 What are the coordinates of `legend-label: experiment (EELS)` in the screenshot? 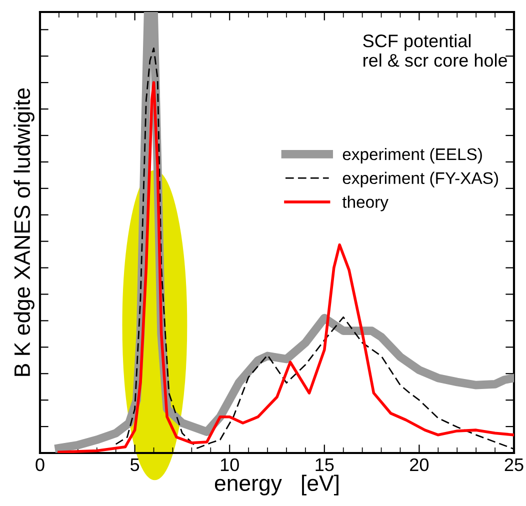 It's located at (412, 156).